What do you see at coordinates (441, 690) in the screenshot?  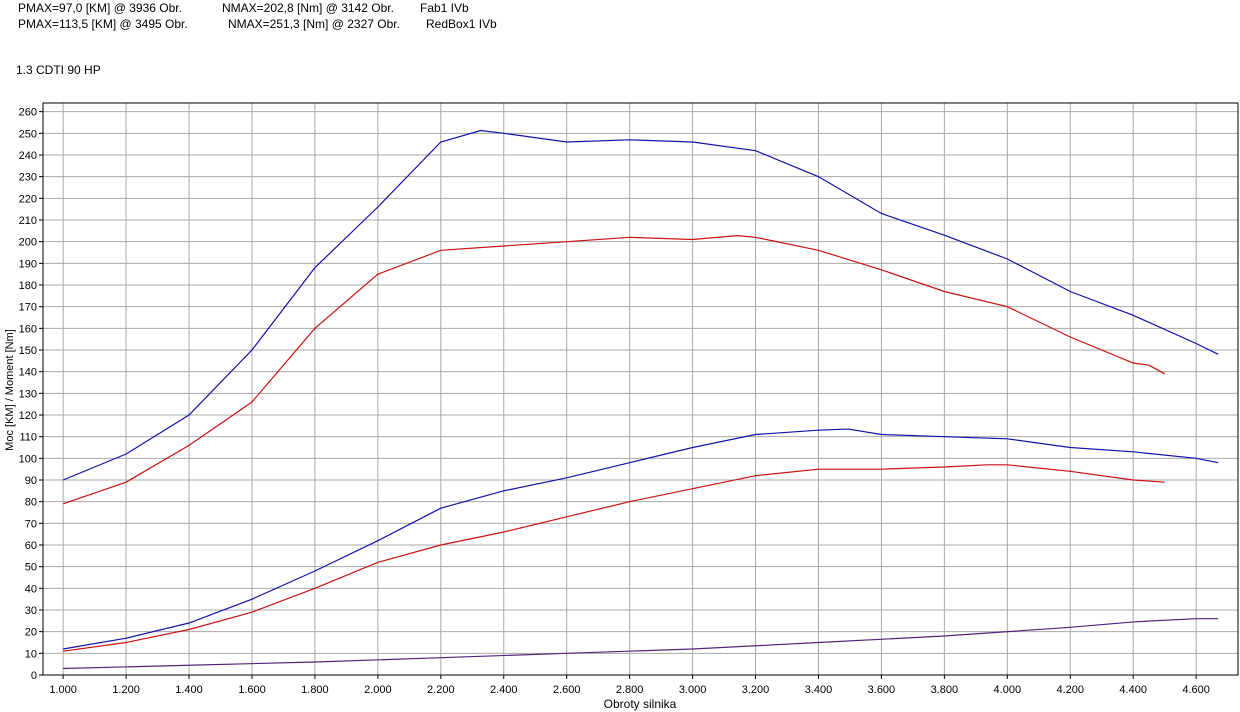 I see `x-tick-label: 2.200` at bounding box center [441, 690].